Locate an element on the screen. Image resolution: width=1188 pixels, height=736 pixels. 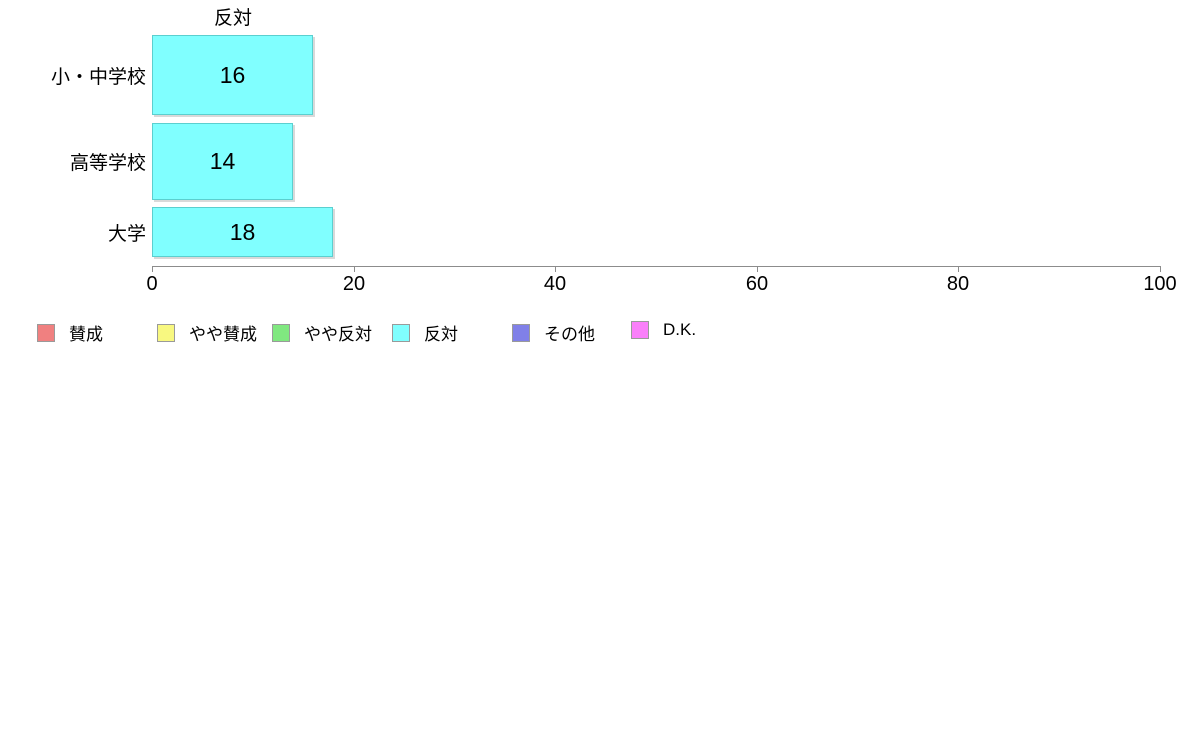
legend-label: やや反対 is located at coordinates (338, 334).